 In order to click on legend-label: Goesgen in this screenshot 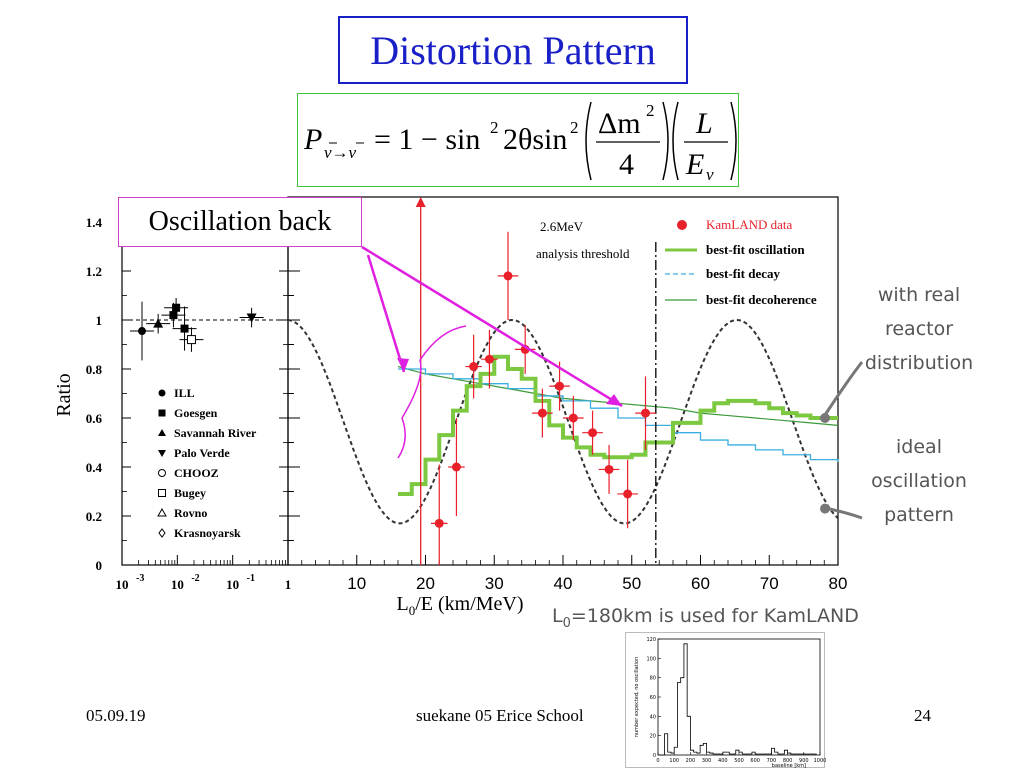, I will do `click(196, 413)`.